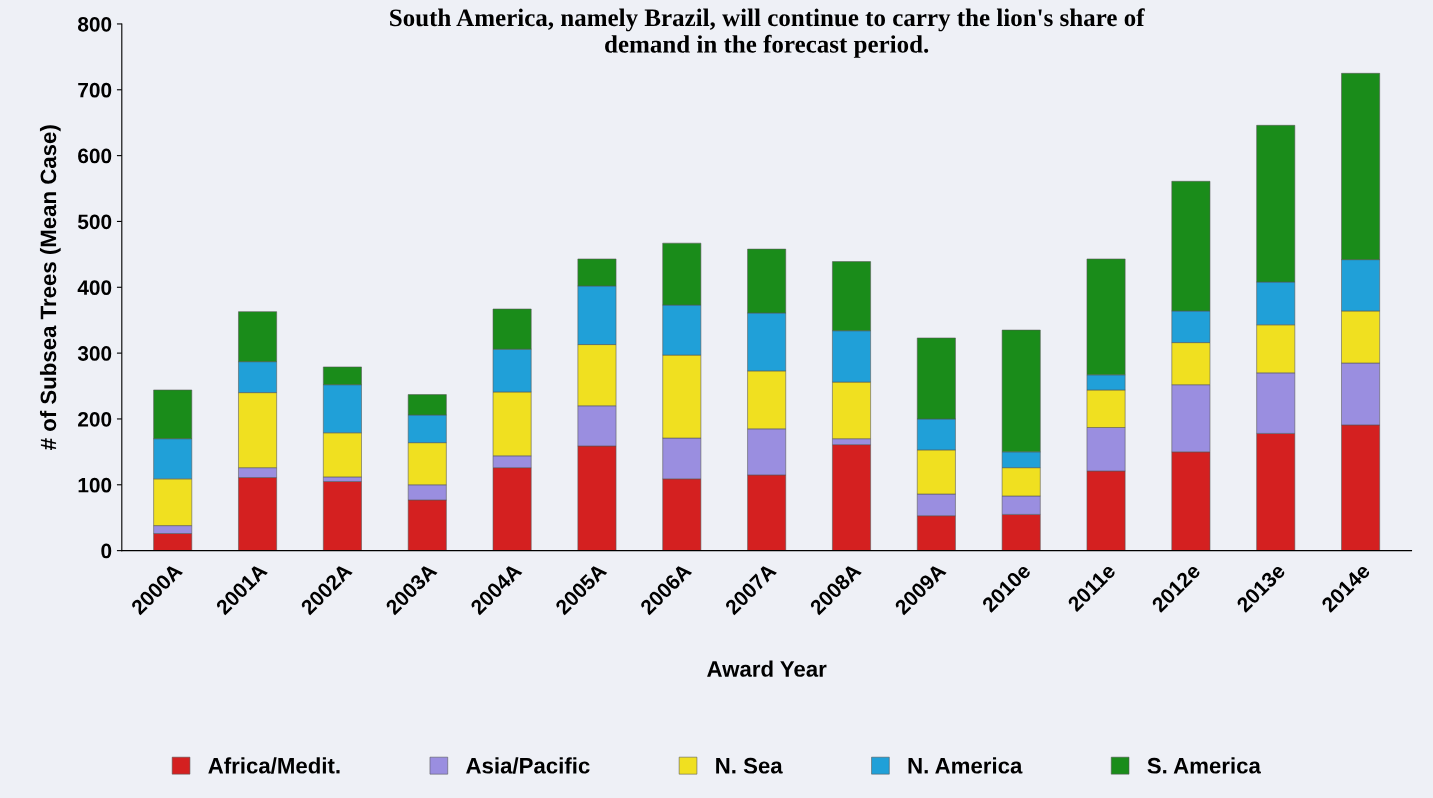  I want to click on y-tick-label: 600, so click(95, 156).